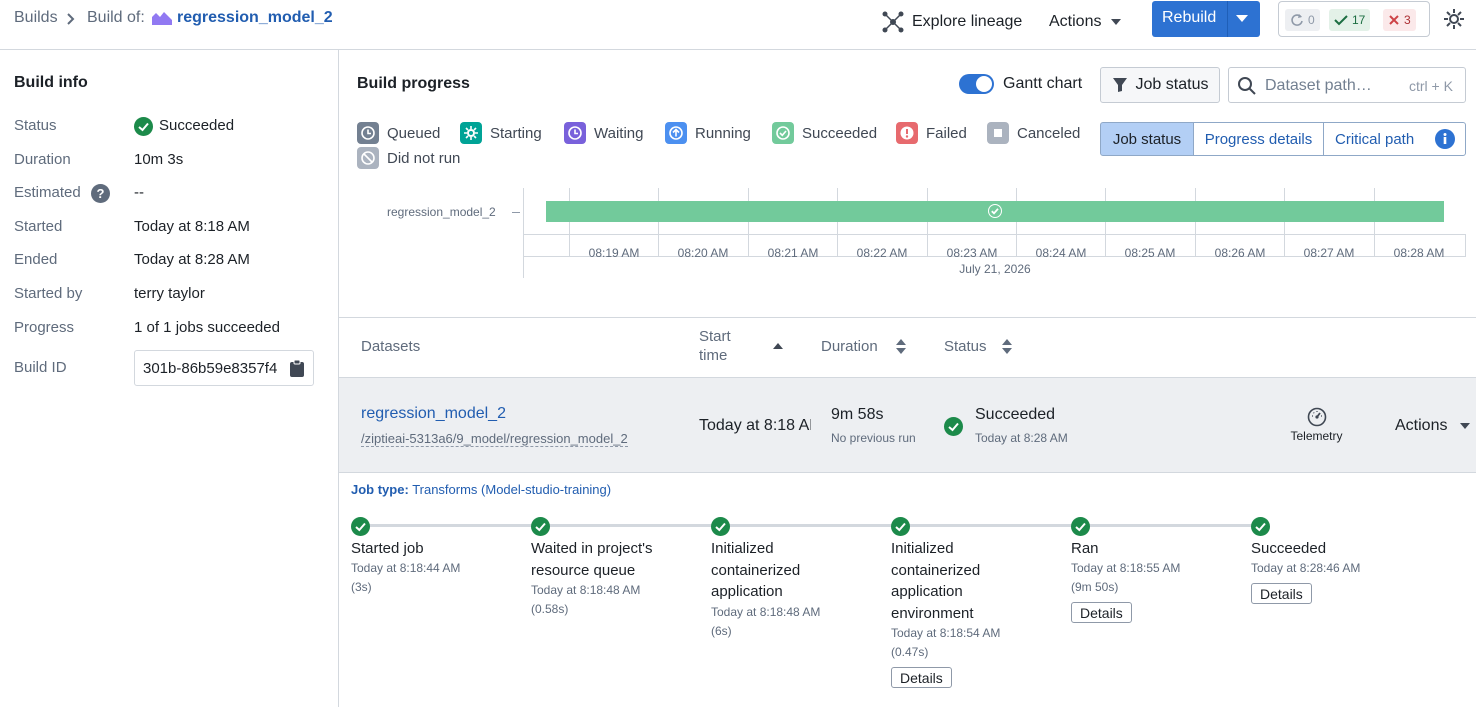 The width and height of the screenshot is (1476, 707). Describe the element at coordinates (1297, 20) in the screenshot. I see `refresh-icon` at that location.